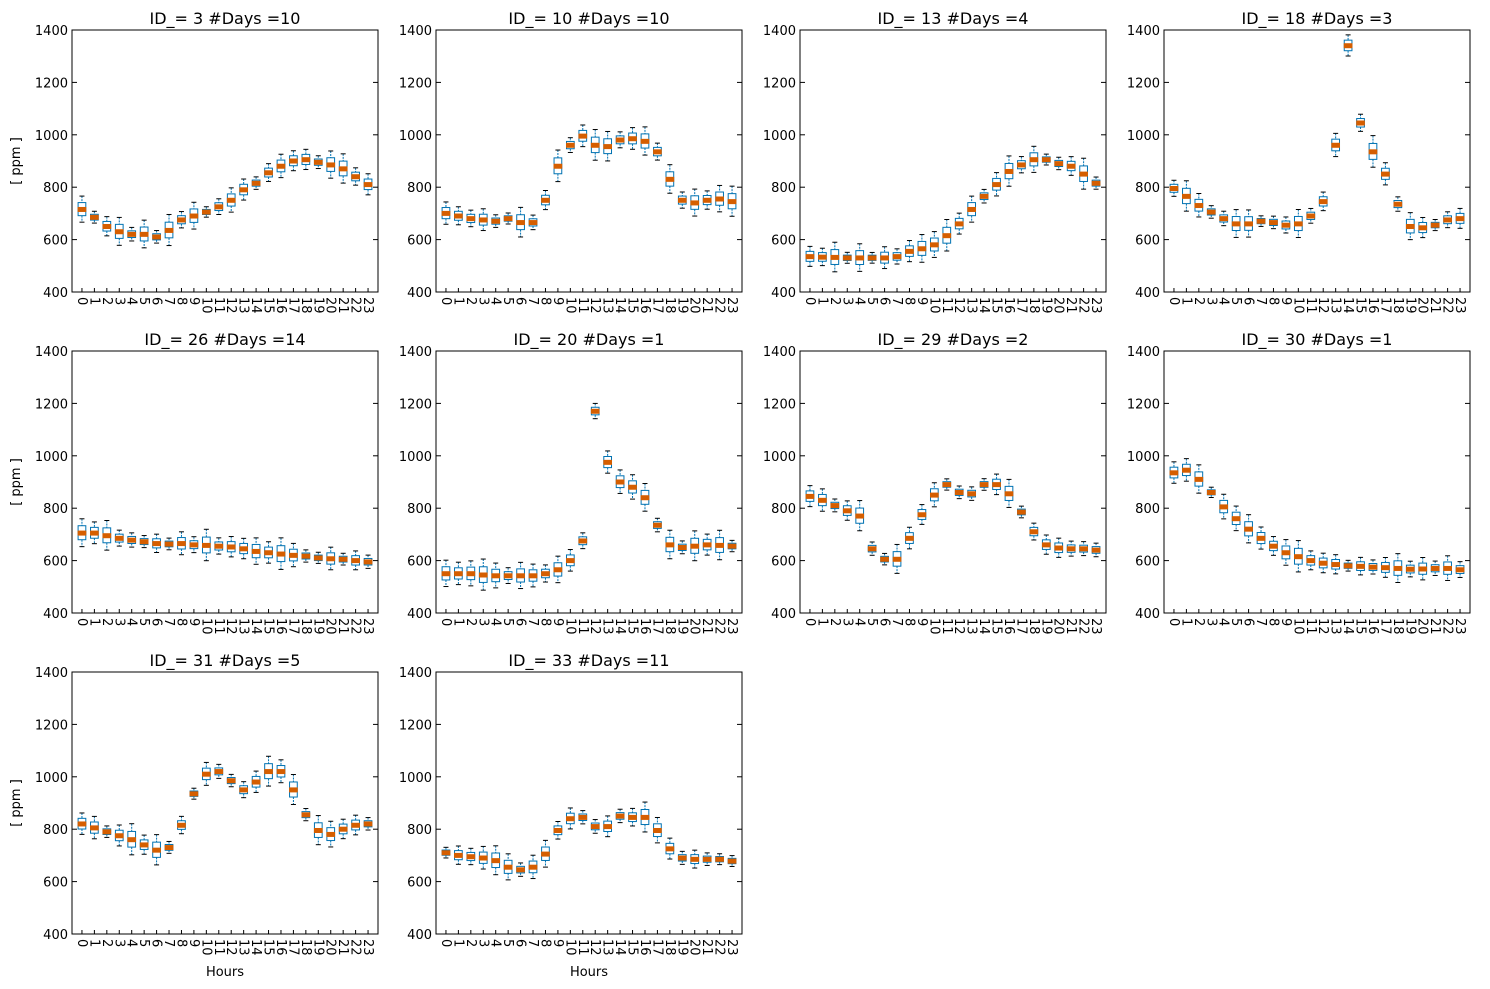 Image resolution: width=1490 pixels, height=989 pixels. What do you see at coordinates (225, 482) in the screenshot?
I see `plot-frame` at bounding box center [225, 482].